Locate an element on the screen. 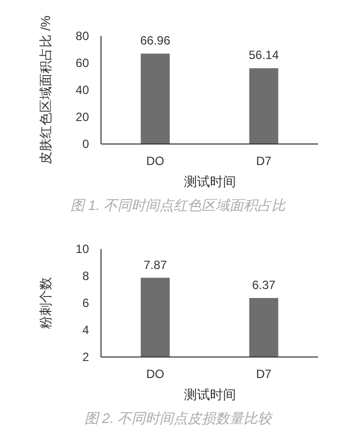  y-tick-label: 80 is located at coordinates (83, 36).